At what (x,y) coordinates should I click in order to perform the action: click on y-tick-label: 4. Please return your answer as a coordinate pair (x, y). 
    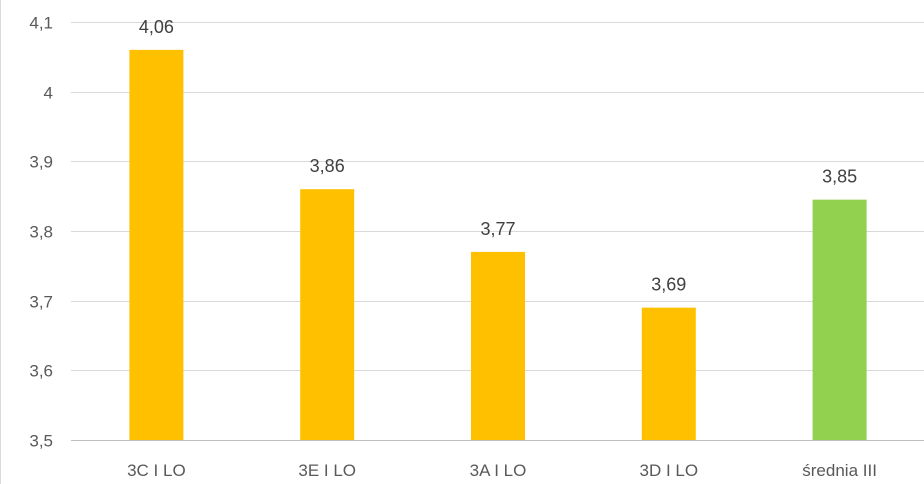
    Looking at the image, I should click on (48, 93).